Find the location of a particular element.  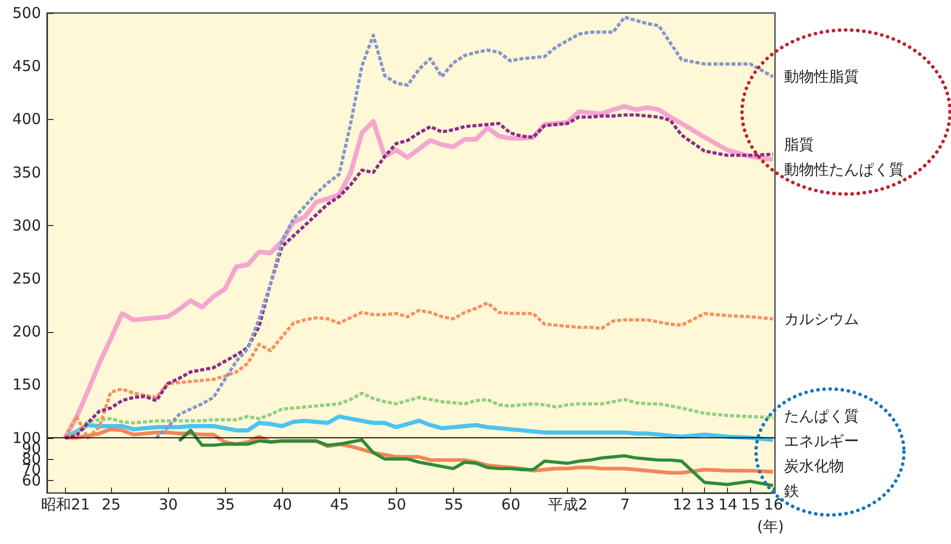

x-tick-label: 25 is located at coordinates (111, 505).